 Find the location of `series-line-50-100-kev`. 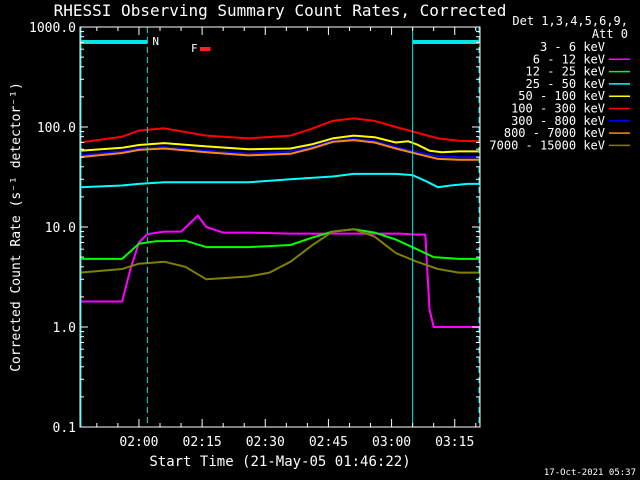

series-line-50-100-kev is located at coordinates (279, 144).